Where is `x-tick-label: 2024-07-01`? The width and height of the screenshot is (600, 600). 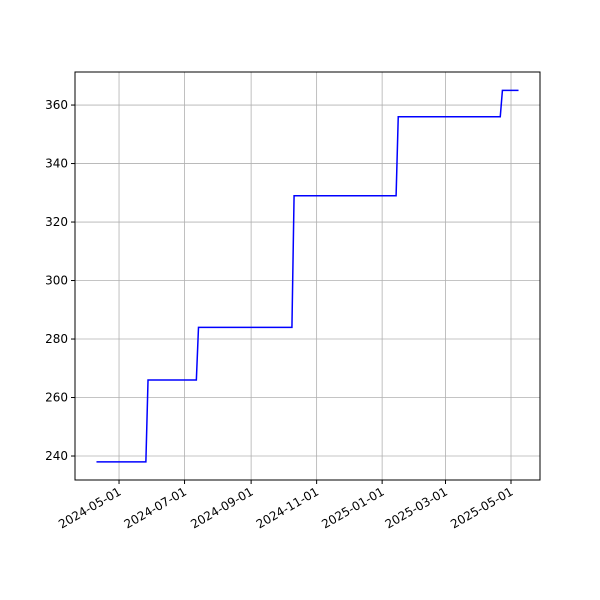 x-tick-label: 2024-07-01 is located at coordinates (155, 507).